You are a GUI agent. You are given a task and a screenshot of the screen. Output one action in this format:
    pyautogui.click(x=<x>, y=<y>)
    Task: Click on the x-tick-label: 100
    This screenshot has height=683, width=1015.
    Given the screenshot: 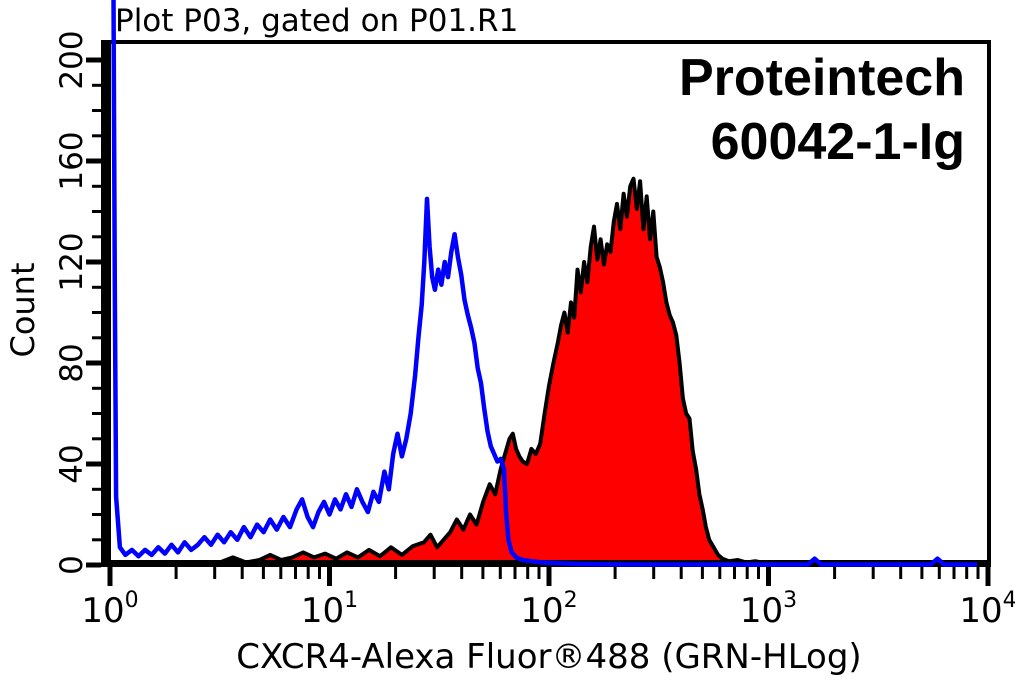 What is the action you would take?
    pyautogui.click(x=109, y=609)
    